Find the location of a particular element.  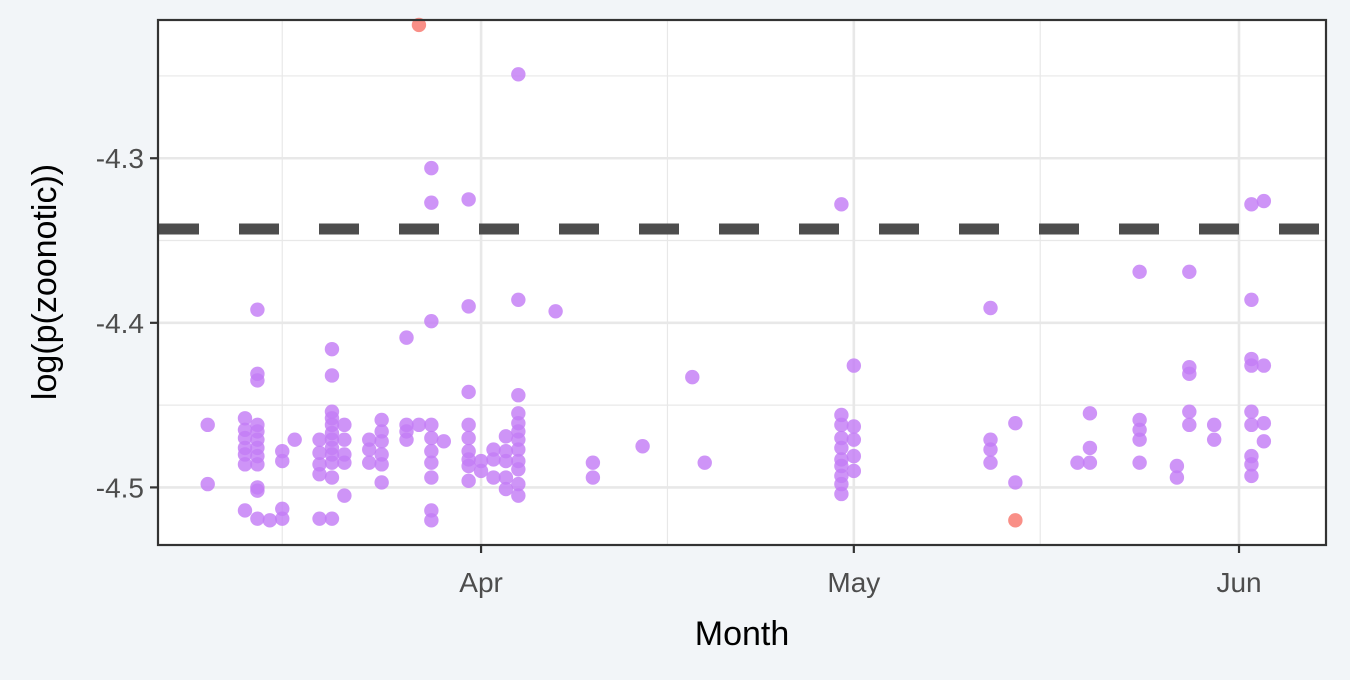

y-axis-title: log(p(zoonotic)) is located at coordinates (45, 282).